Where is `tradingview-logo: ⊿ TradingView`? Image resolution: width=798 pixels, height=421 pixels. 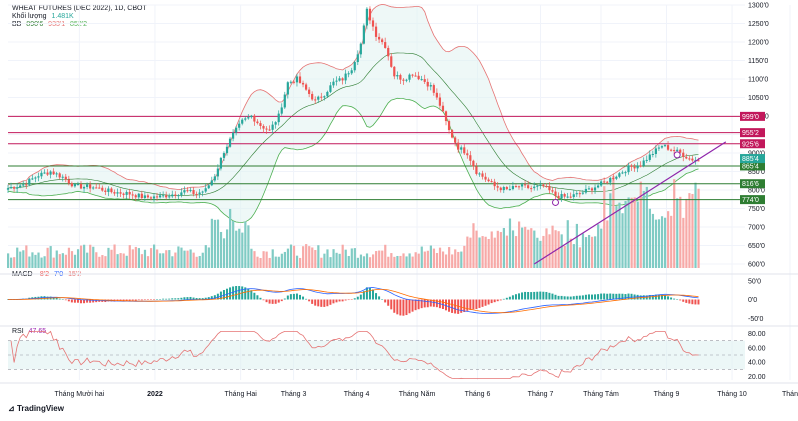 tradingview-logo: ⊿ TradingView is located at coordinates (36, 408).